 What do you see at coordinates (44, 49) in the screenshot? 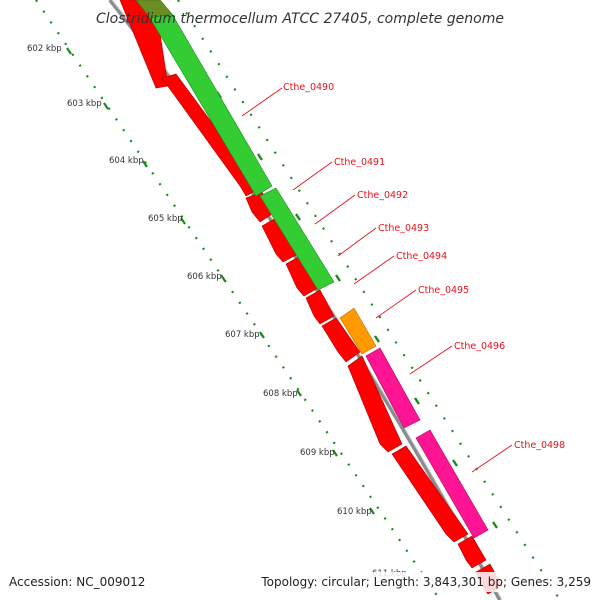
I see `kbp-label: 602 kbp` at bounding box center [44, 49].